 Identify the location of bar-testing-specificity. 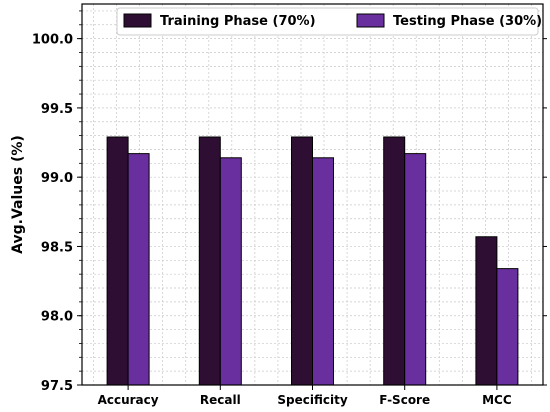
(323, 271).